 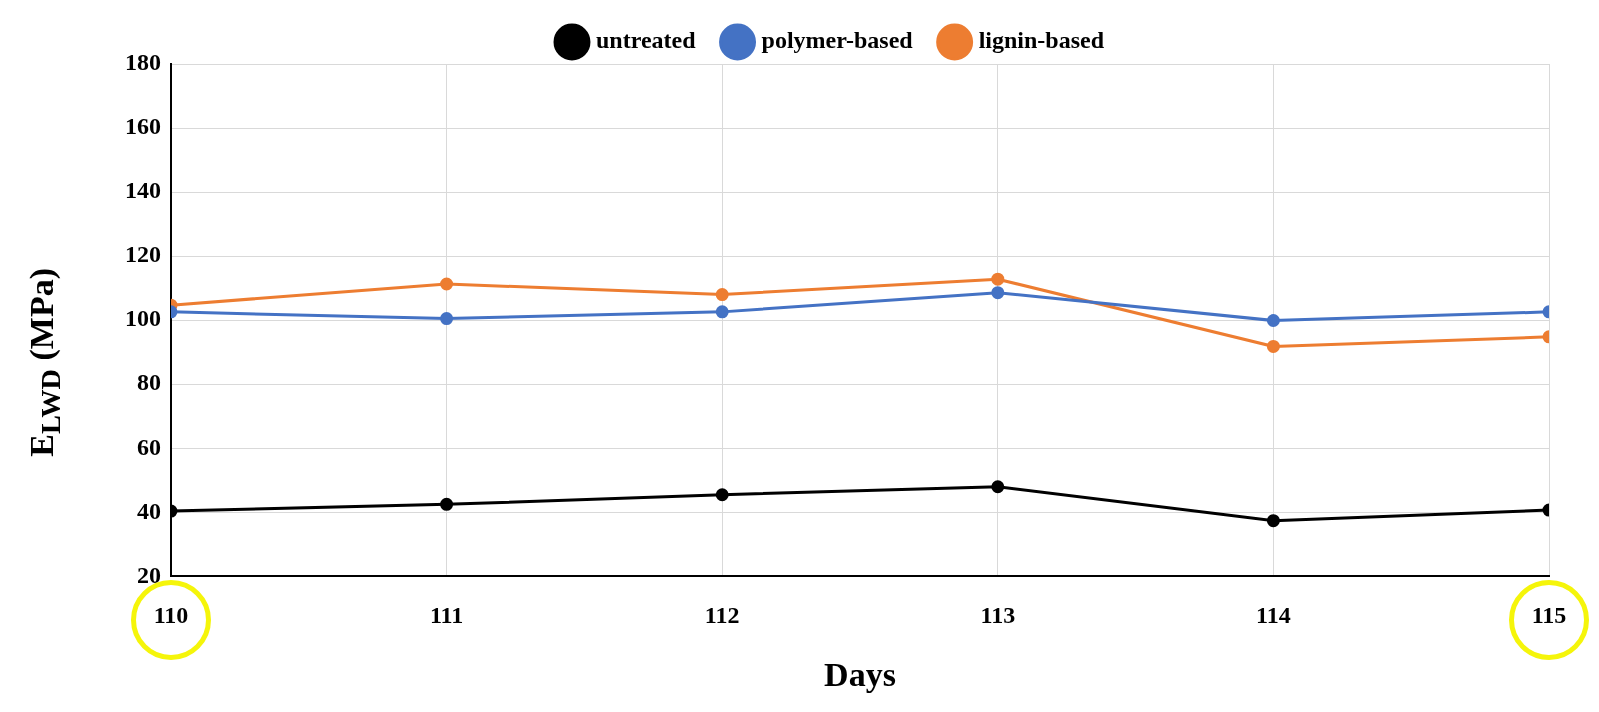 What do you see at coordinates (143, 254) in the screenshot?
I see `y-tick-label: 120` at bounding box center [143, 254].